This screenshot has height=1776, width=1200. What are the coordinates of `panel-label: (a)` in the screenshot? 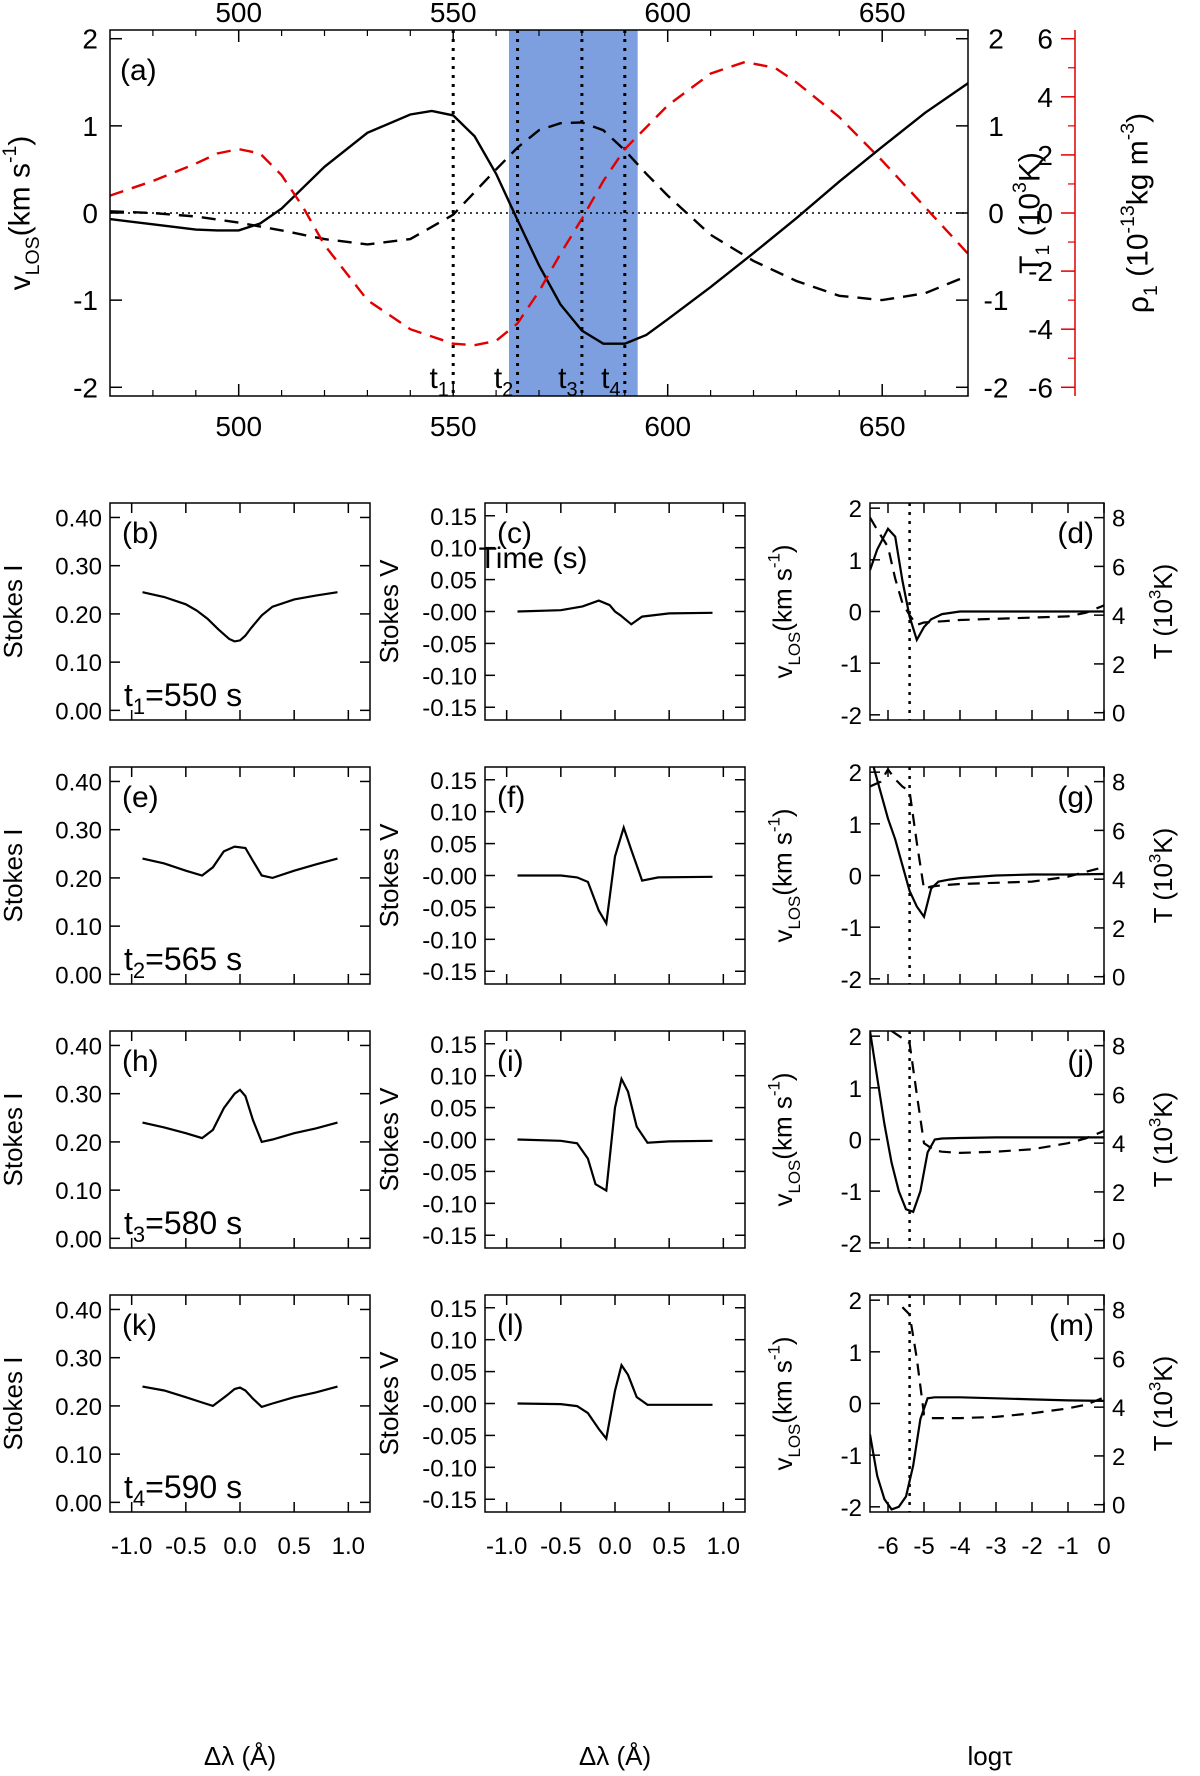 It's located at (138, 70).